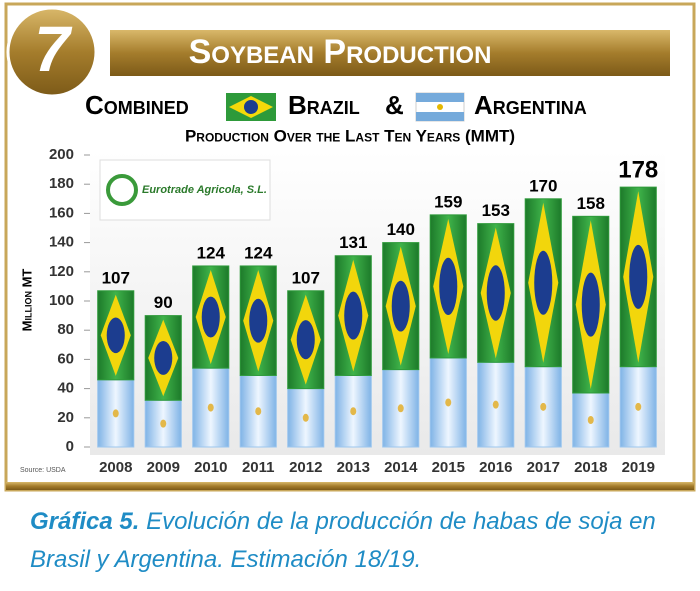 The width and height of the screenshot is (700, 591). What do you see at coordinates (258, 467) in the screenshot?
I see `x-tick-label: 2011` at bounding box center [258, 467].